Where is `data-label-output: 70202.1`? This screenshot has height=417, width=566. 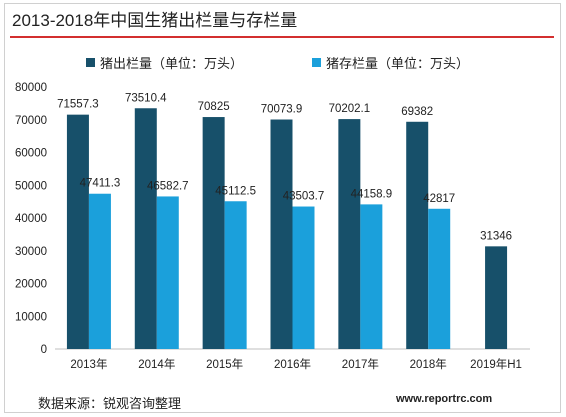
data-label-output: 70202.1 is located at coordinates (350, 109).